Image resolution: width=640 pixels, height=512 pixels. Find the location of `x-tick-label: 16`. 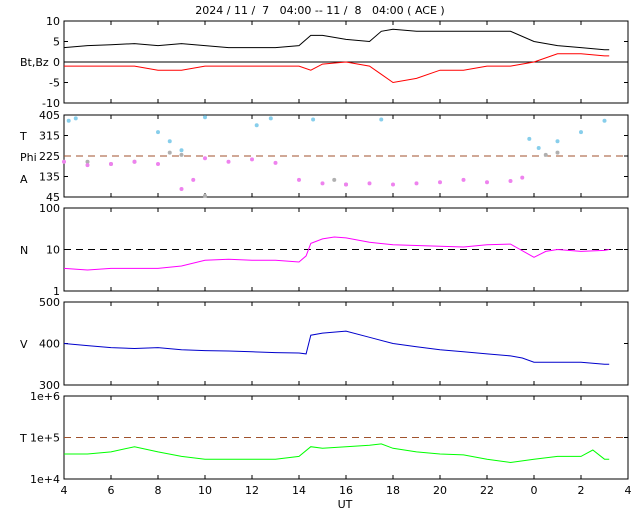

x-tick-label: 16 is located at coordinates (346, 490).